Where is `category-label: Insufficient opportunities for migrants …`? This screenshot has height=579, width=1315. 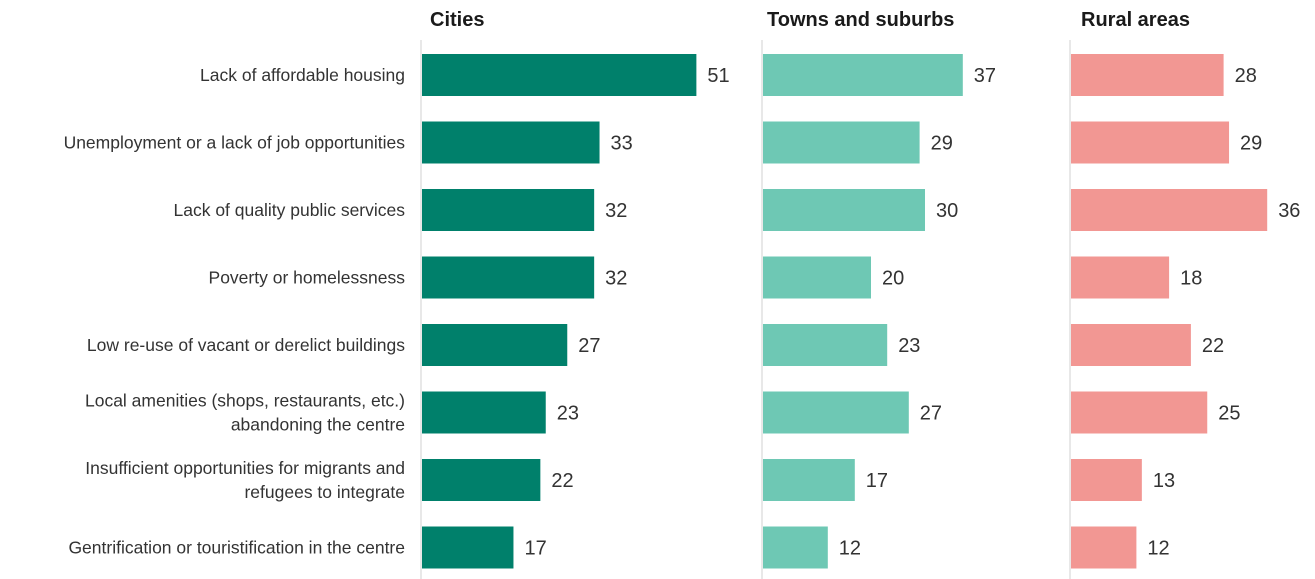 category-label: Insufficient opportunities for migrants … is located at coordinates (245, 480).